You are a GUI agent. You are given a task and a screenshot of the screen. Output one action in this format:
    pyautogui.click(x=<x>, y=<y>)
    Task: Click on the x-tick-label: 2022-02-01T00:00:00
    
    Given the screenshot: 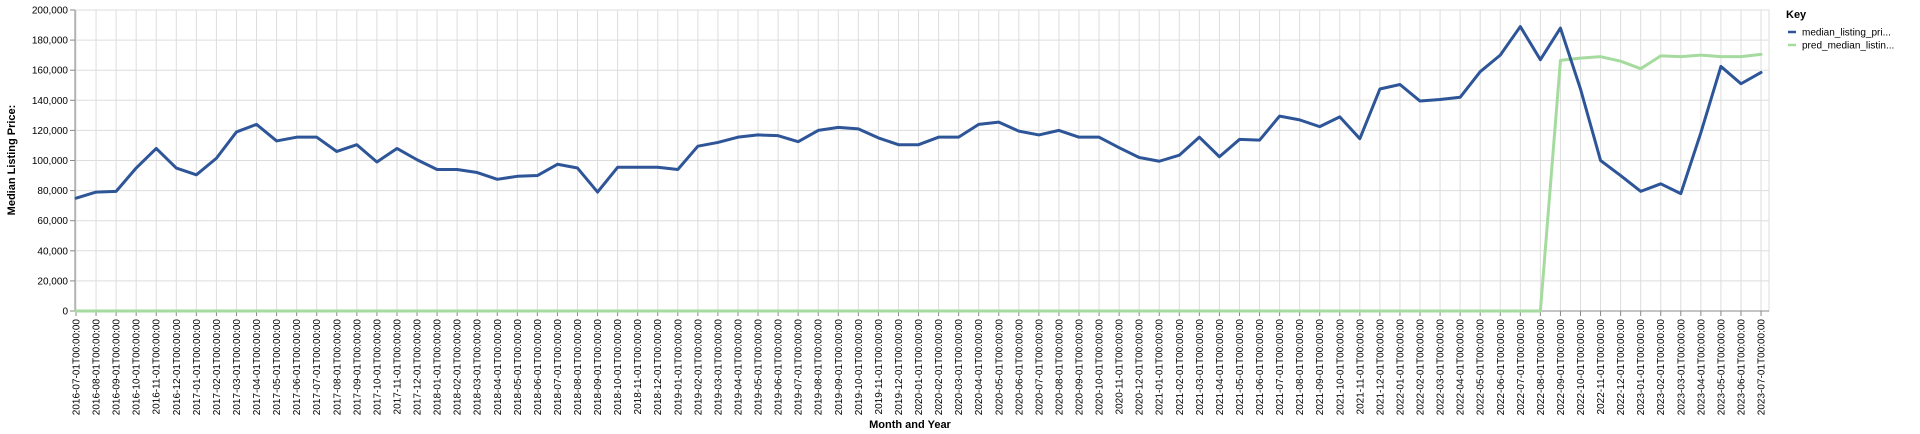 What is the action you would take?
    pyautogui.click(x=1421, y=367)
    